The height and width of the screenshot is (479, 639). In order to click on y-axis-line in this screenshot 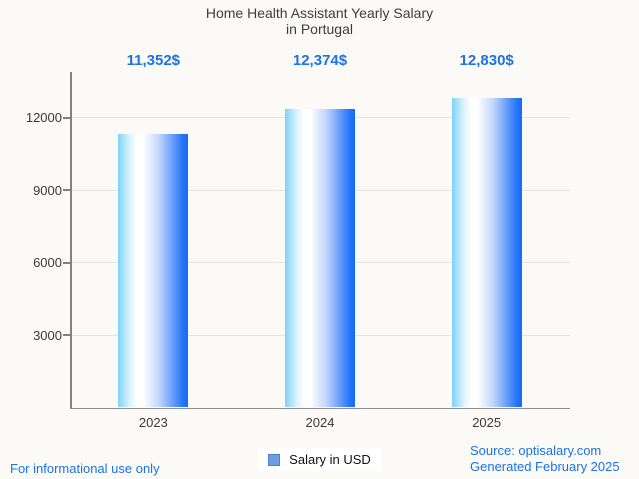, I will do `click(71, 240)`.